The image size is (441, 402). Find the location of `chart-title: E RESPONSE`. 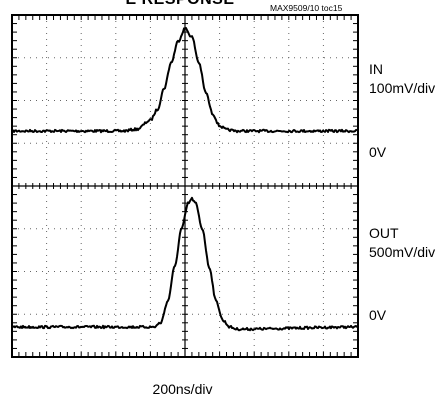

chart-title: E RESPONSE is located at coordinates (180, 4).